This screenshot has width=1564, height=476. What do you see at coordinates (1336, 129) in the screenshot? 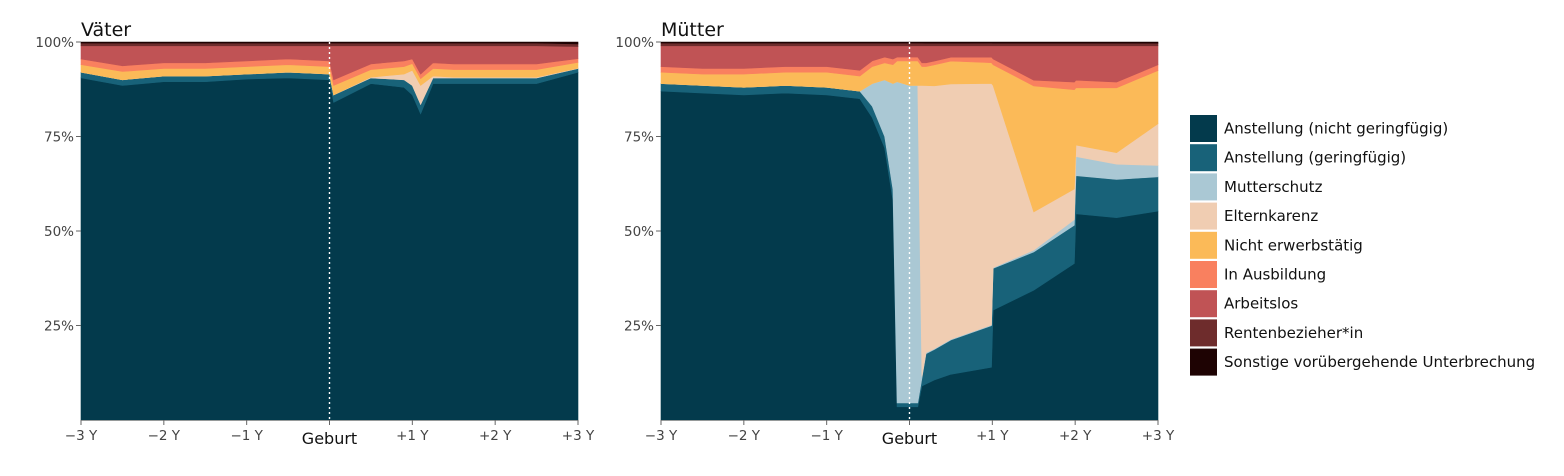
I see `legend-label-anstellung-nicht-geringfugig: Anstellung (nicht geringfügig)` at bounding box center [1336, 129].